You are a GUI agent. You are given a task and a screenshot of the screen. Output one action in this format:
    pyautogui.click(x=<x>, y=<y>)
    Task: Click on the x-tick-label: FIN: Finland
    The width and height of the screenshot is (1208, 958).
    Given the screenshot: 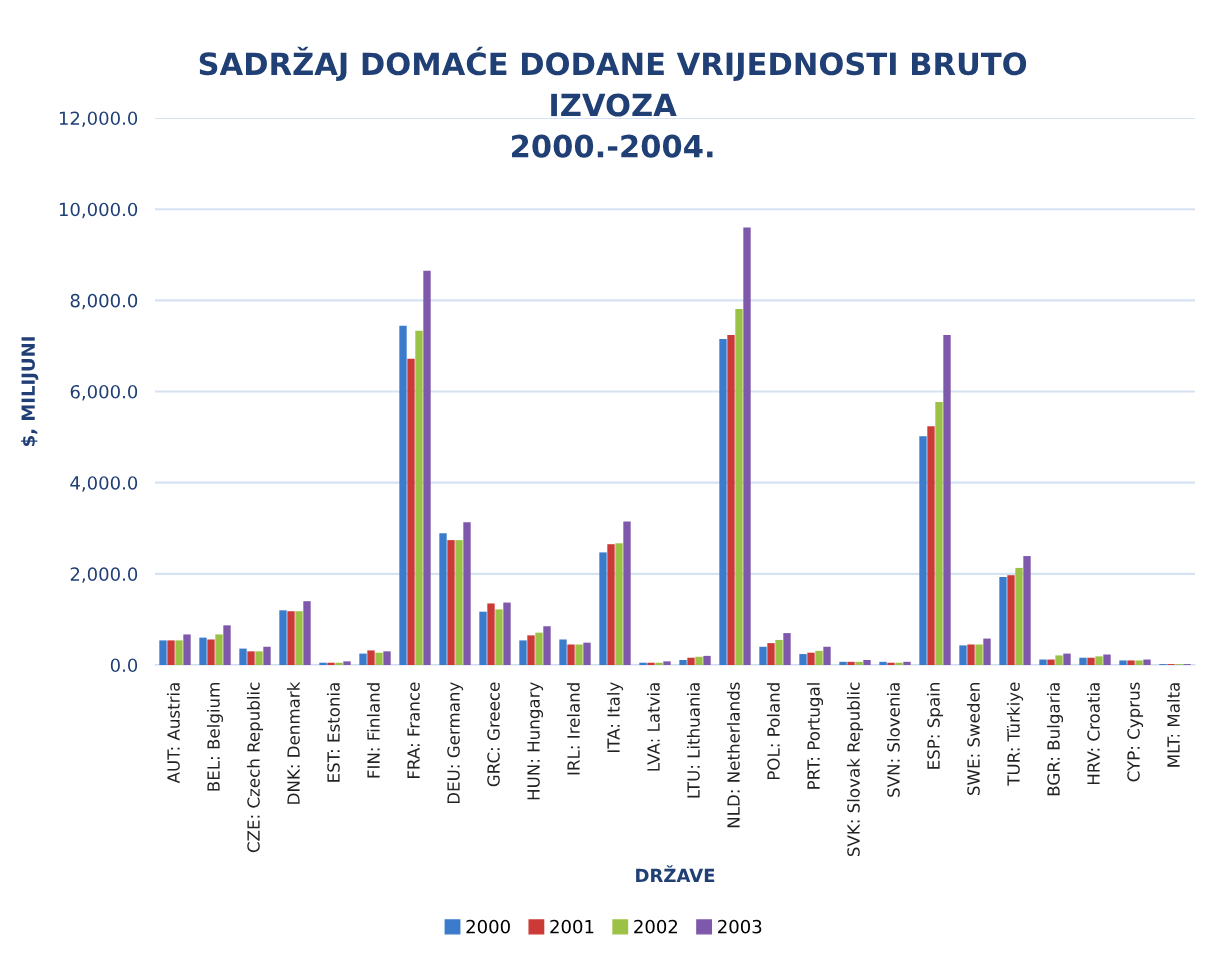 What is the action you would take?
    pyautogui.click(x=373, y=730)
    